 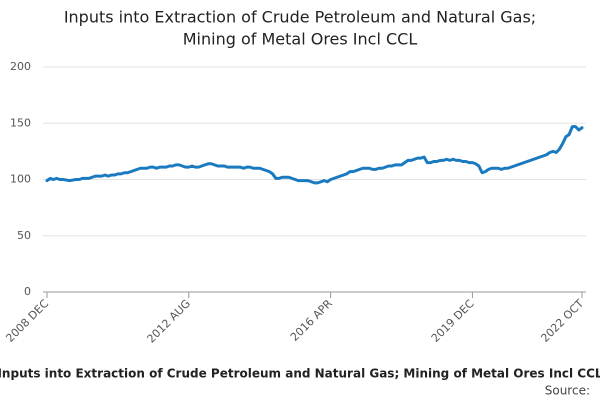 What do you see at coordinates (24, 235) in the screenshot?
I see `y-tick-label: 50` at bounding box center [24, 235].